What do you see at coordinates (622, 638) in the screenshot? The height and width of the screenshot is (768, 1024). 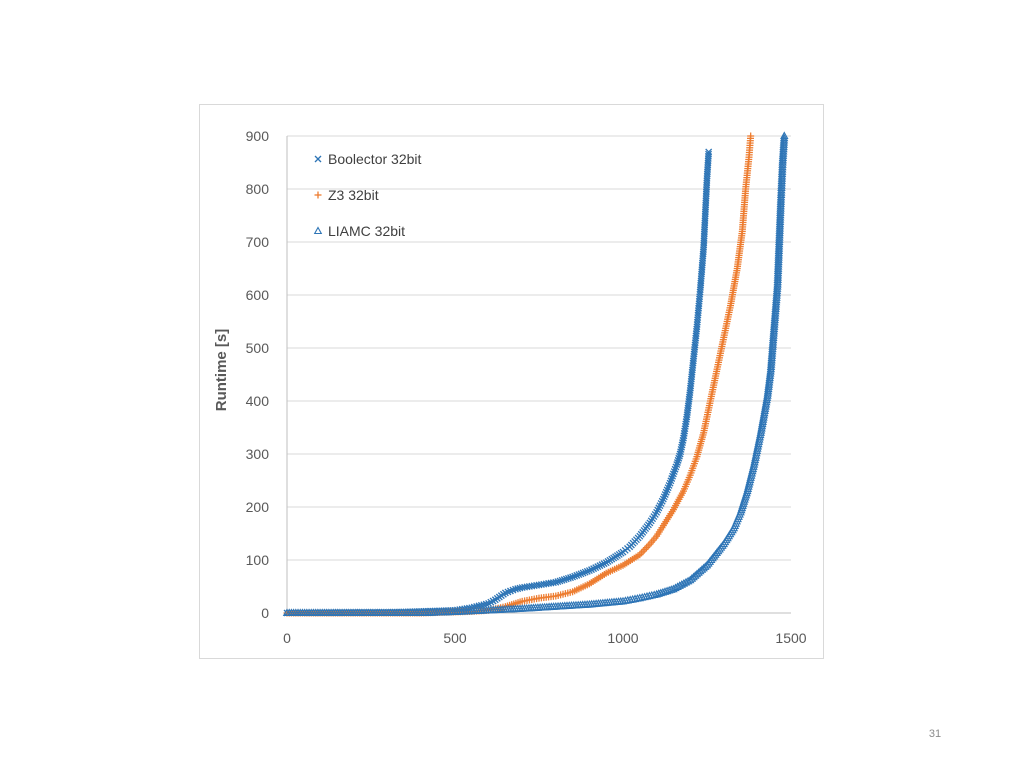 I see `x-tick-label: 1000` at bounding box center [622, 638].